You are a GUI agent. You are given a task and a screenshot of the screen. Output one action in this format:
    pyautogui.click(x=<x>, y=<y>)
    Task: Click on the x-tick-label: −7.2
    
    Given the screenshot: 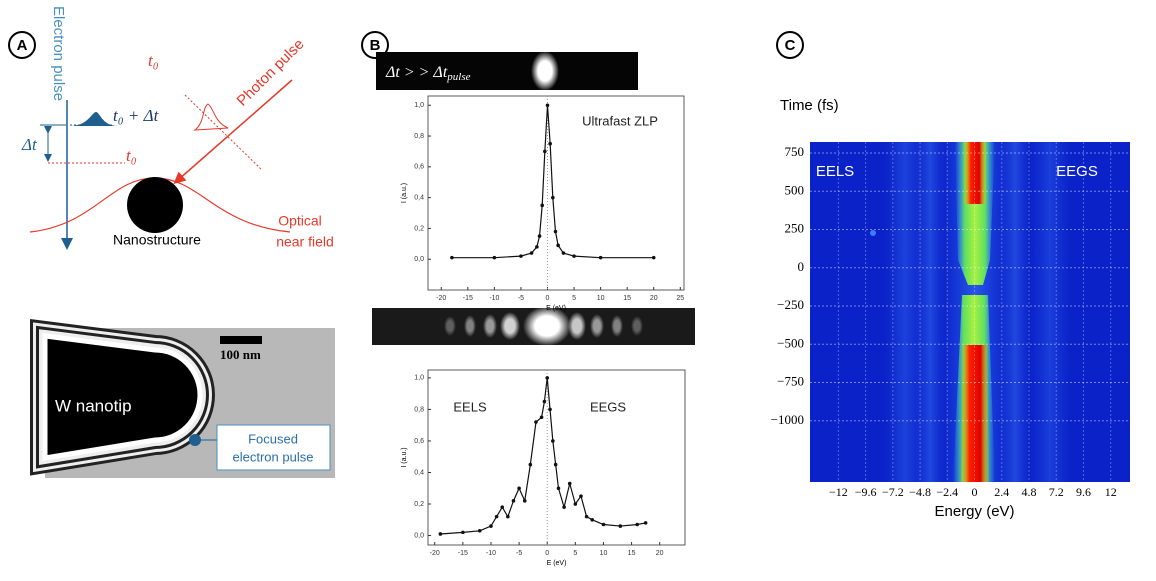 What is the action you would take?
    pyautogui.click(x=893, y=492)
    